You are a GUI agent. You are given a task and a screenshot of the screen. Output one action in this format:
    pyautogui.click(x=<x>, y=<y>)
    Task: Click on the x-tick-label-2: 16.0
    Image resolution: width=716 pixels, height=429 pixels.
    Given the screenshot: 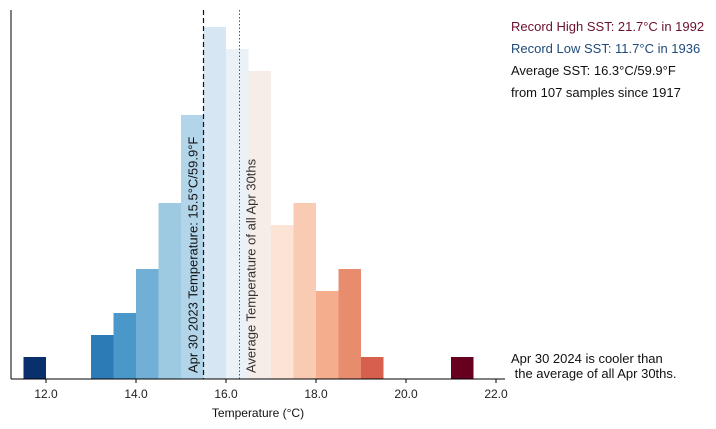 What is the action you would take?
    pyautogui.click(x=226, y=394)
    